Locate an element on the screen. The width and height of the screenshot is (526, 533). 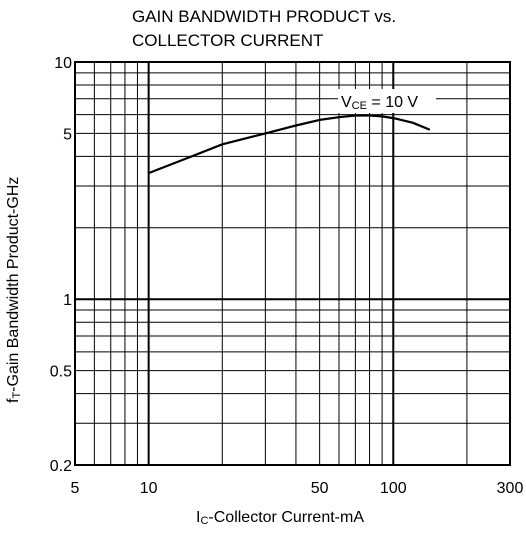
vce-annotation: VCE = 10 V is located at coordinates (379, 103).